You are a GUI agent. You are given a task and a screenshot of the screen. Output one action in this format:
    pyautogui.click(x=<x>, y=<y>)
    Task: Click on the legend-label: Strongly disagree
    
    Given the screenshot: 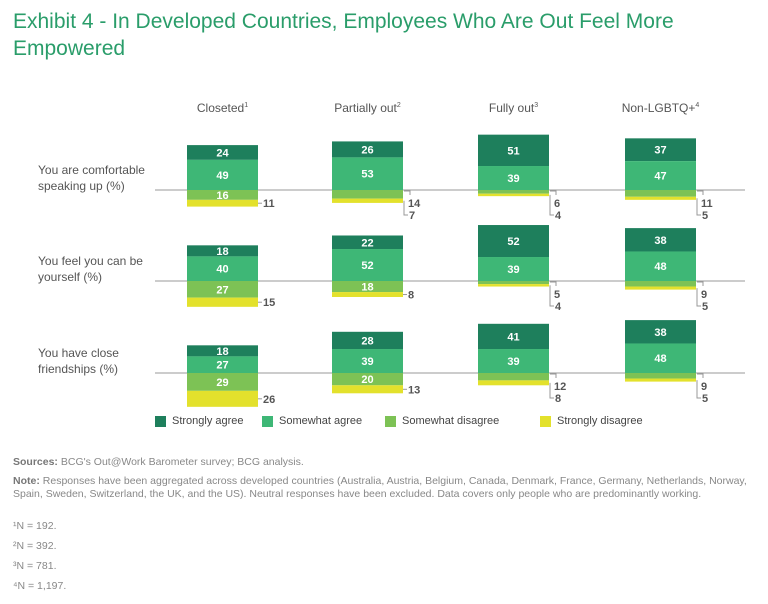 What is the action you would take?
    pyautogui.click(x=600, y=421)
    